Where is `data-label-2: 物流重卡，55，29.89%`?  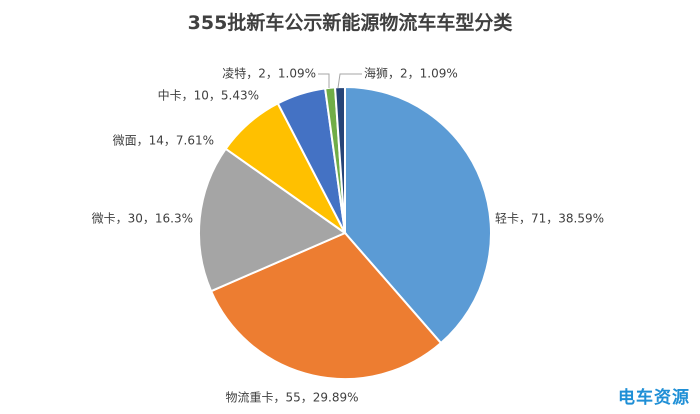 data-label-2: 物流重卡，55，29.89% is located at coordinates (291, 398).